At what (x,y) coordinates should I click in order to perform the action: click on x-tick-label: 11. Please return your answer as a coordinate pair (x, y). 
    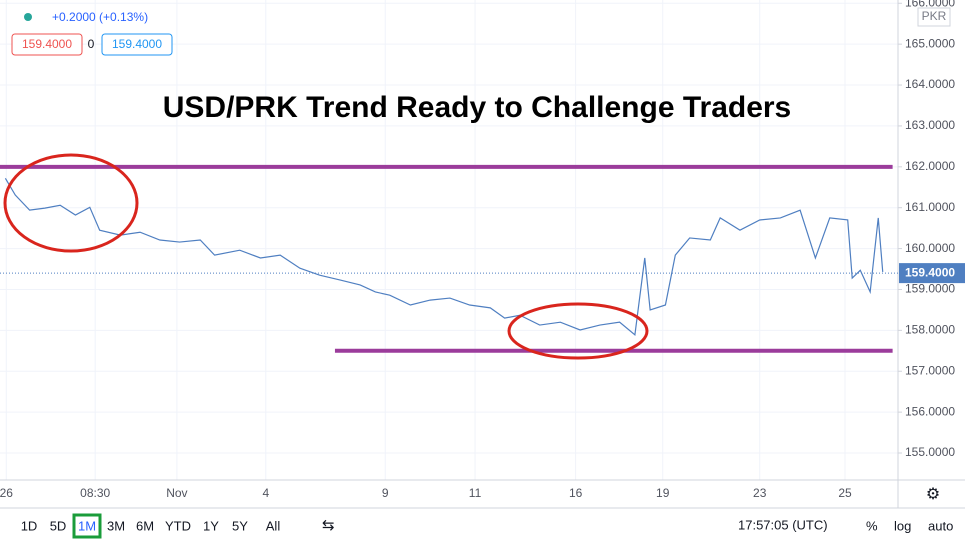
    Looking at the image, I should click on (475, 493).